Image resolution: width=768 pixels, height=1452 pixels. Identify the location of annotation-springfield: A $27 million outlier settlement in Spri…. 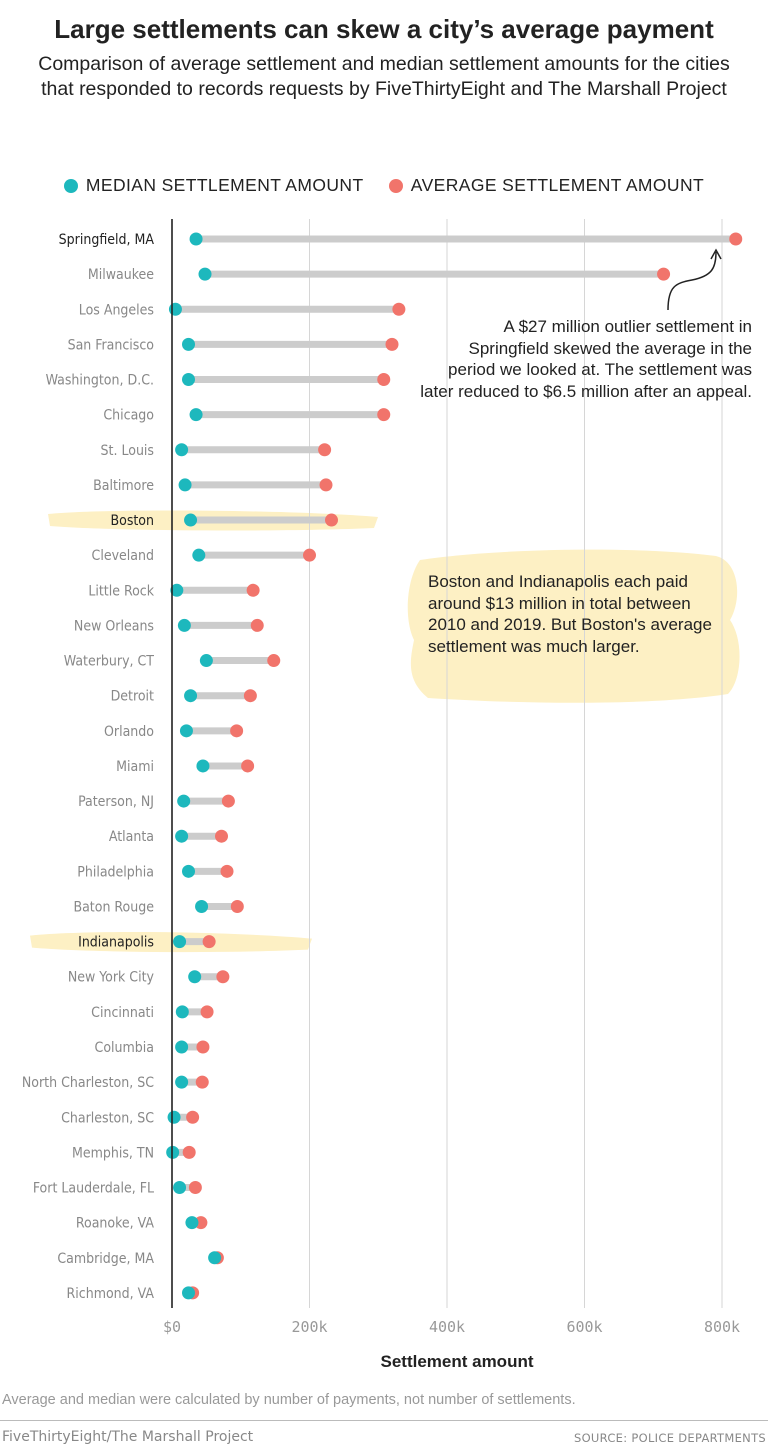
(586, 359).